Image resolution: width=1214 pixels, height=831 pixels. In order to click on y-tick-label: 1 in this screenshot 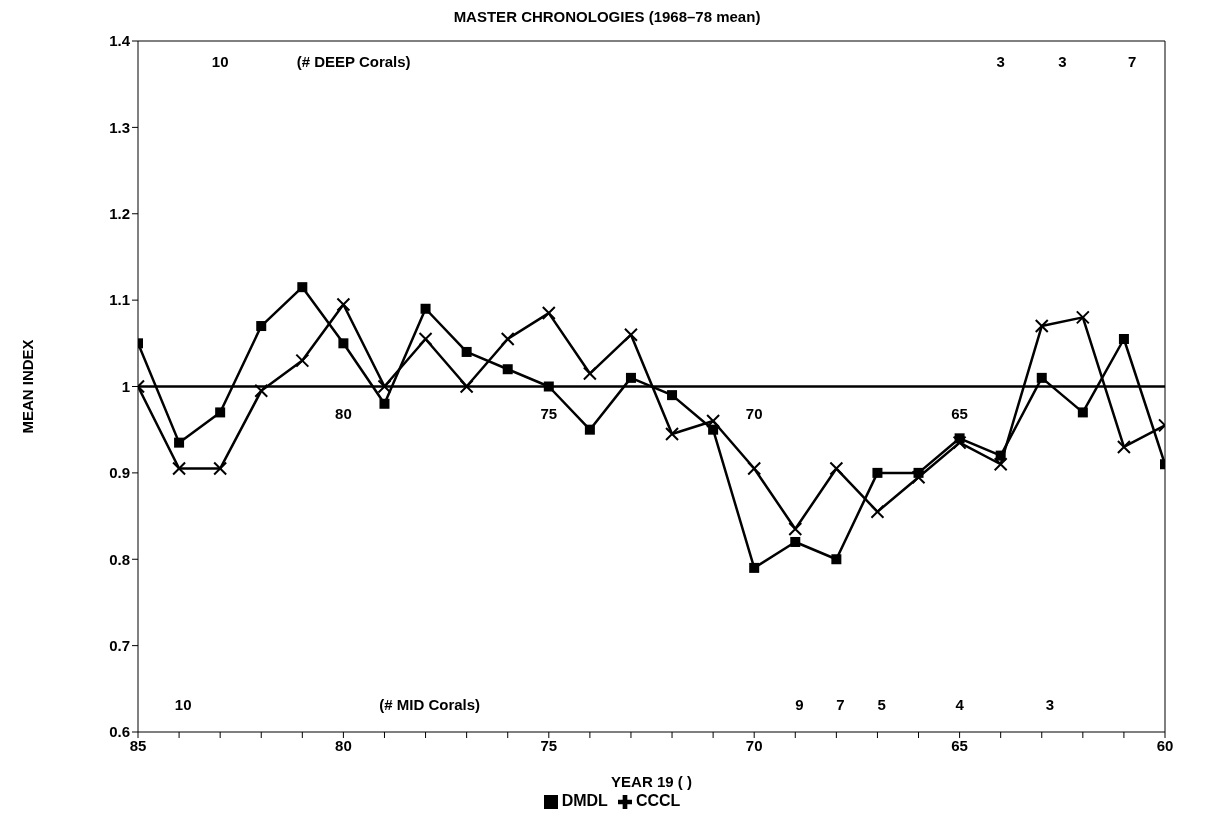, I will do `click(125, 386)`.